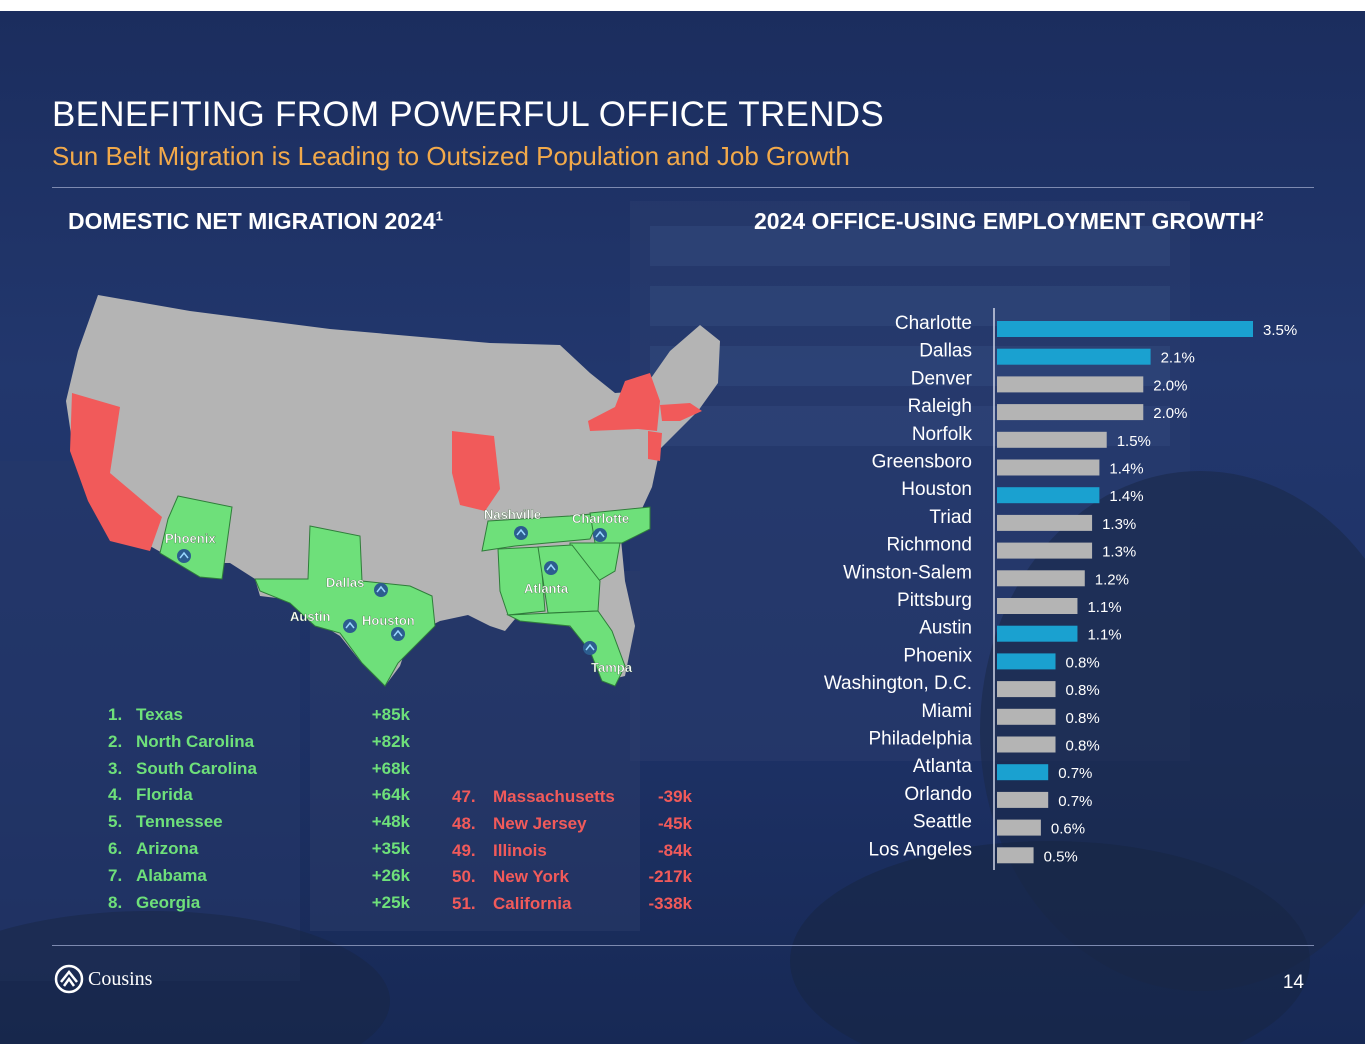  Describe the element at coordinates (1170, 413) in the screenshot. I see `bar-value-label: 2.0%` at that location.